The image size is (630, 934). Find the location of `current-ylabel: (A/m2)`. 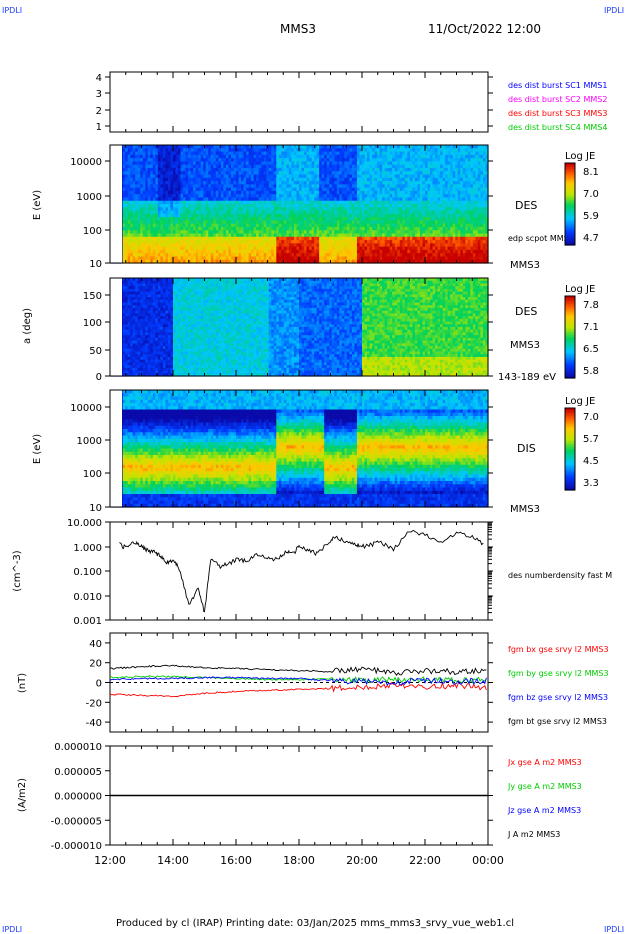

current-ylabel: (A/m2) is located at coordinates (22, 795).